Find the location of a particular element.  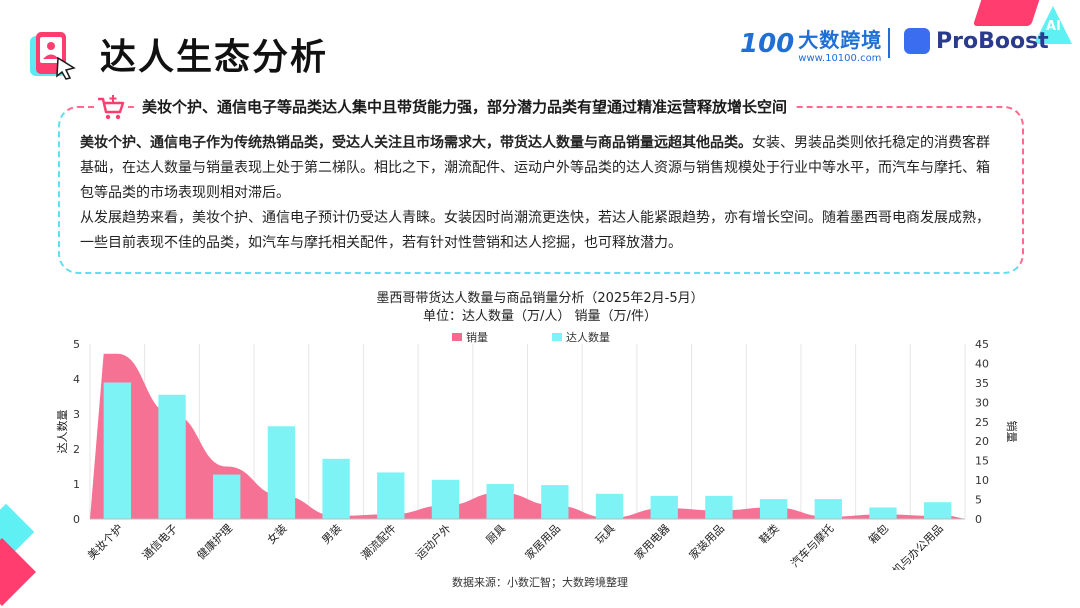

category-label: 运动户外 is located at coordinates (433, 541).